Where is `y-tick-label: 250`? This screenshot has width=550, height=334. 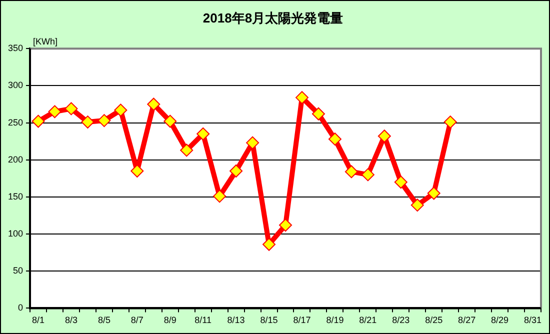
y-tick-label: 250 is located at coordinates (16, 122).